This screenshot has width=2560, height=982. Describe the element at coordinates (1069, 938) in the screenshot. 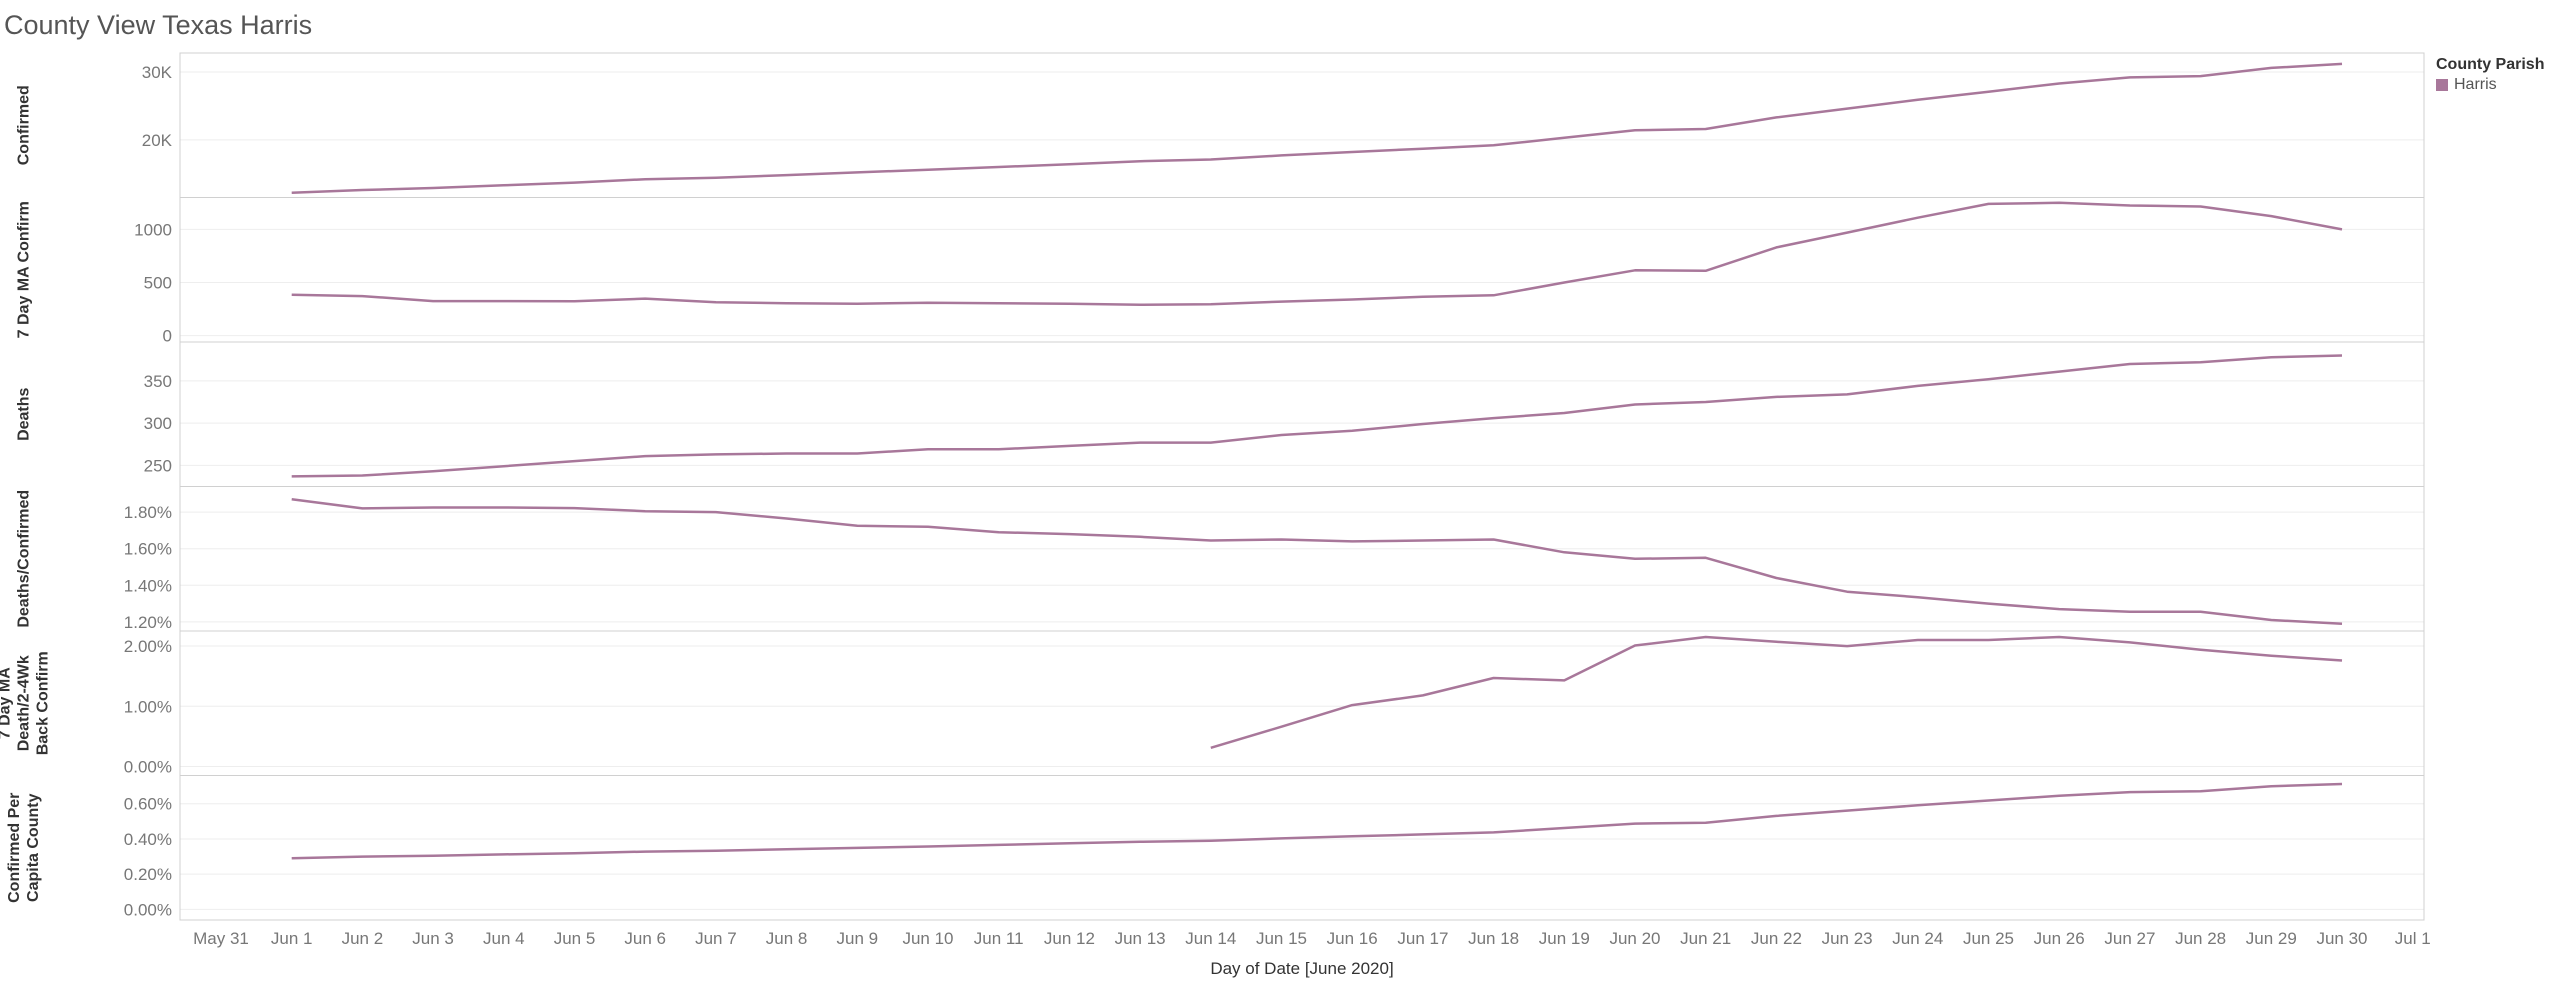

I see `x-tick-label: Jun 12` at that location.